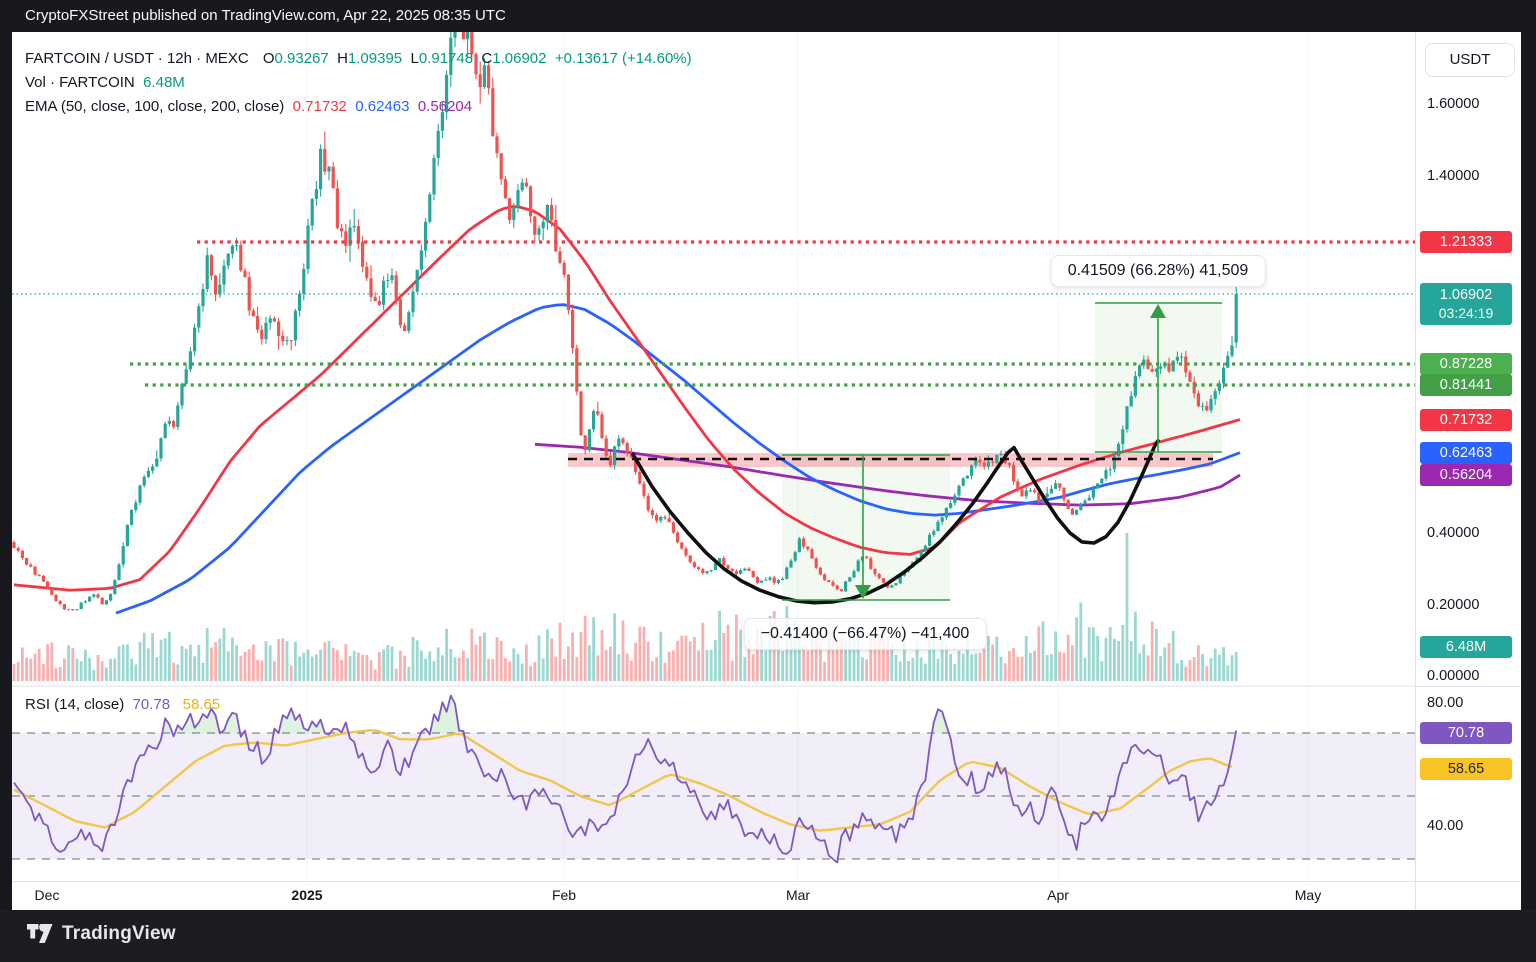 The image size is (1536, 962). I want to click on price-badge-6.48M: 6.48M, so click(1466, 647).